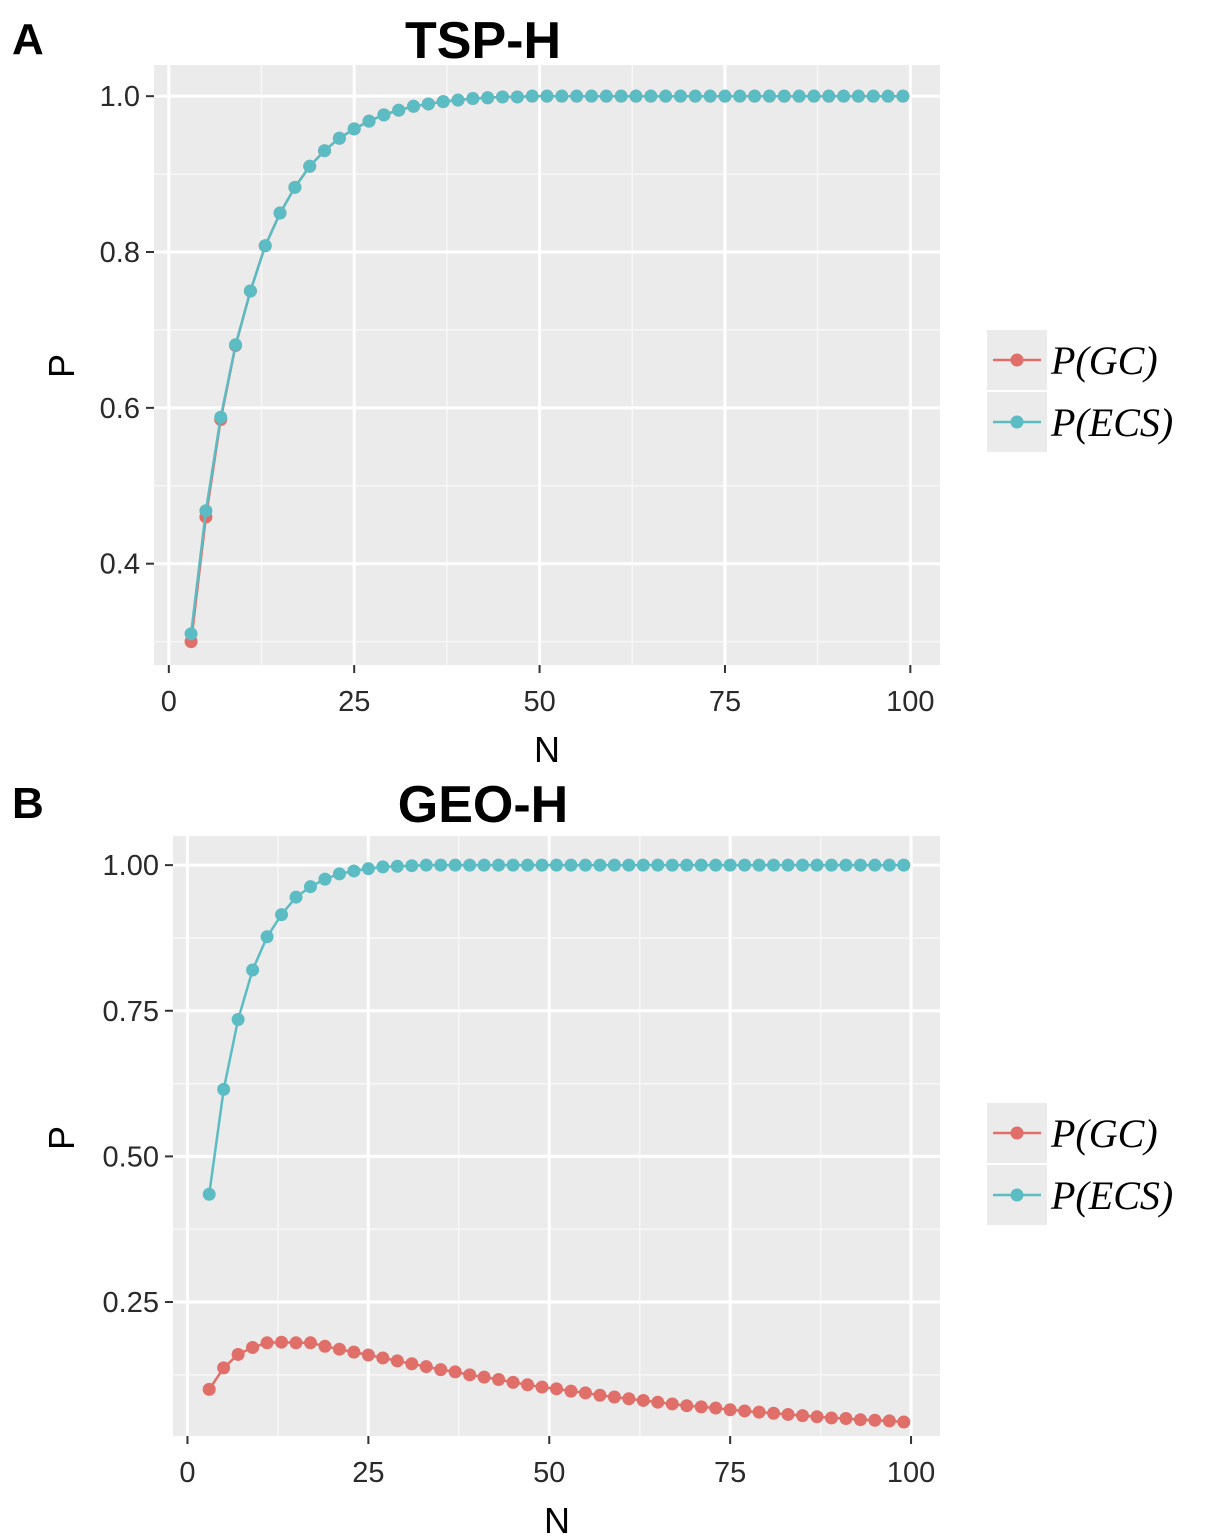  I want to click on y-tick-label: 1.00, so click(131, 866).